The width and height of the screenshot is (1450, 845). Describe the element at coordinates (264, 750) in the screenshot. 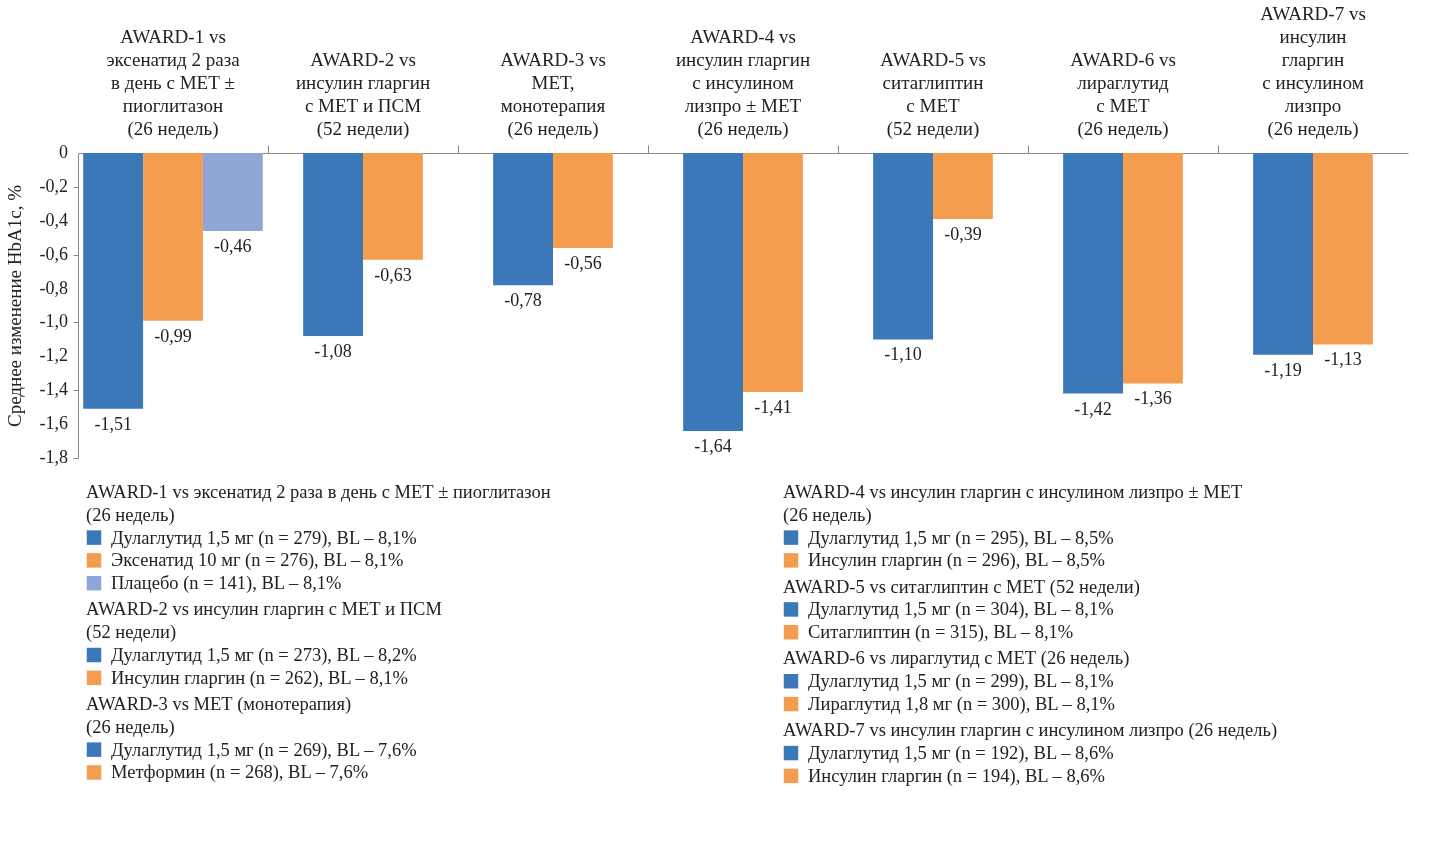

I see `legend-label: Дулаглутид 1,5 мг (n = 269), BL – 7,6%` at that location.